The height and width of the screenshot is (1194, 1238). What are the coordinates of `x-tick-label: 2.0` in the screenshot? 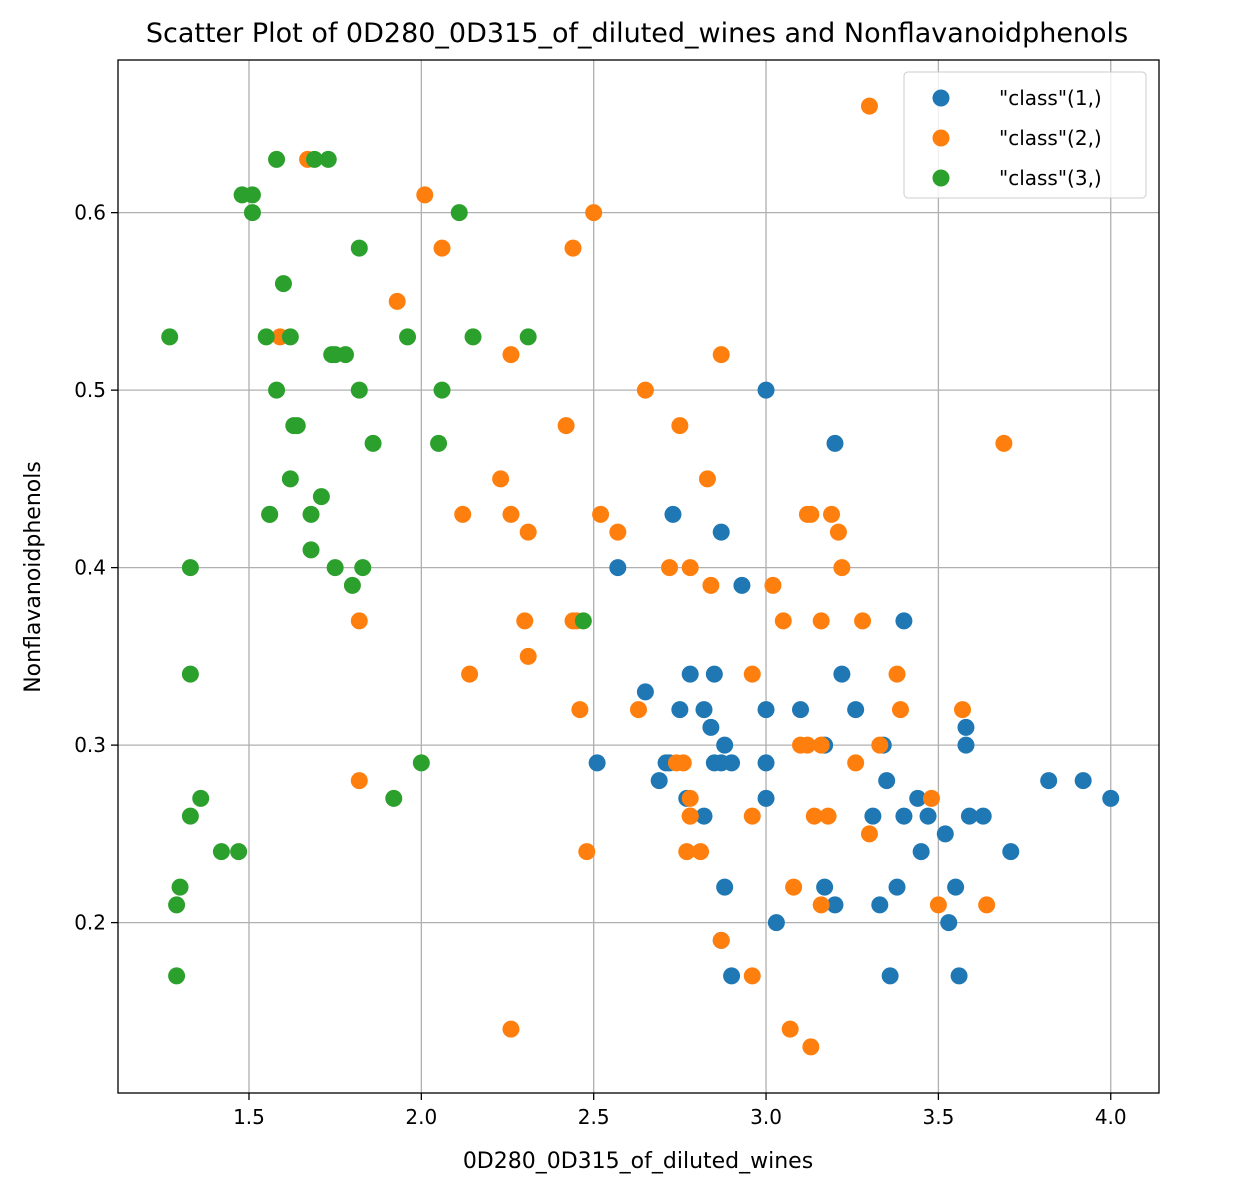 It's located at (421, 1117).